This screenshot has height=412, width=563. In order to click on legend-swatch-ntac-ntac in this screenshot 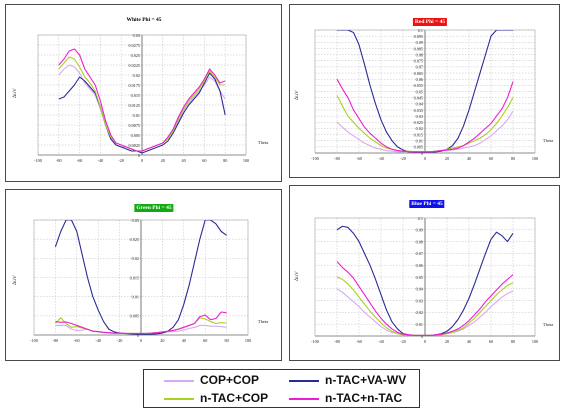, I will do `click(304, 399)`.